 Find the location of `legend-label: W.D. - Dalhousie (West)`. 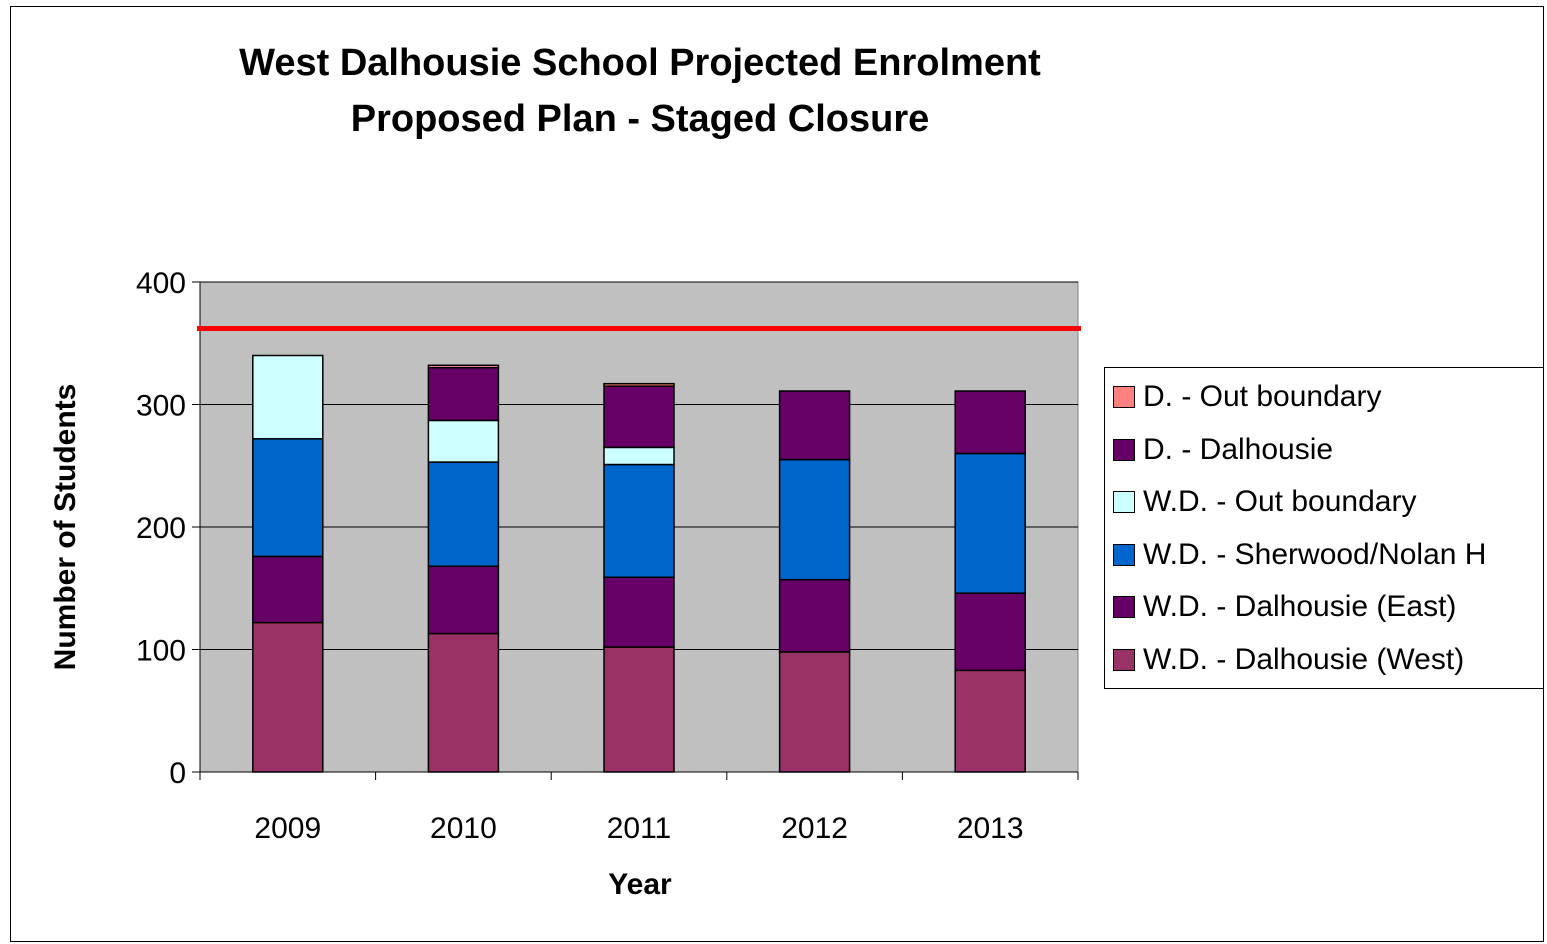

legend-label: W.D. - Dalhousie (West) is located at coordinates (1304, 659).